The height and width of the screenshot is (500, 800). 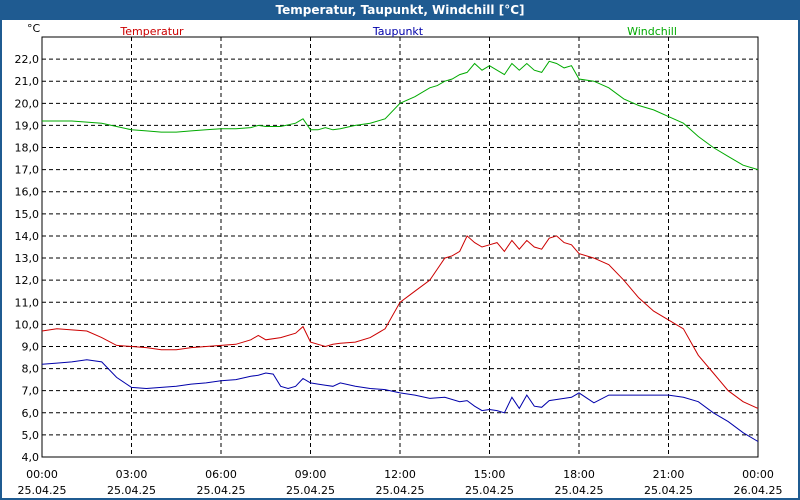 What do you see at coordinates (27, 214) in the screenshot?
I see `y-tick-label: 15,0` at bounding box center [27, 214].